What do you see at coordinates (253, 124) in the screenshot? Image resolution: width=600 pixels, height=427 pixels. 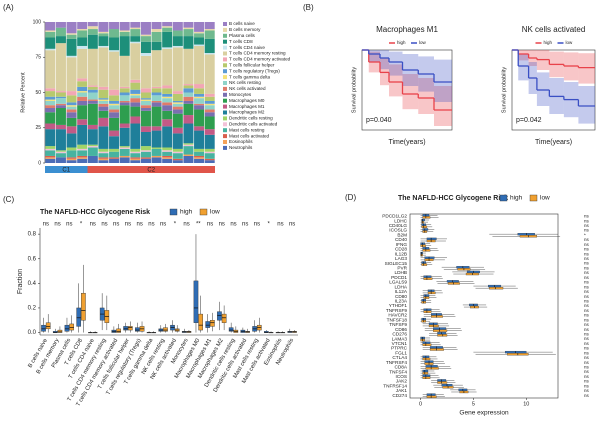 I see `legend-label: Dendritic cells activated` at bounding box center [253, 124].